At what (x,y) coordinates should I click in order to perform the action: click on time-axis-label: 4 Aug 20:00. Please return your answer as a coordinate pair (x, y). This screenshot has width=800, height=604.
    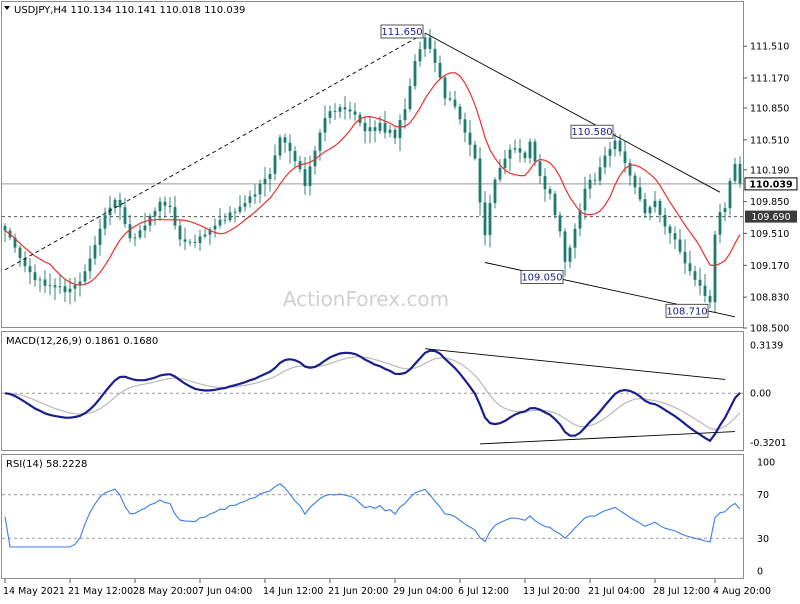
    Looking at the image, I should click on (742, 591).